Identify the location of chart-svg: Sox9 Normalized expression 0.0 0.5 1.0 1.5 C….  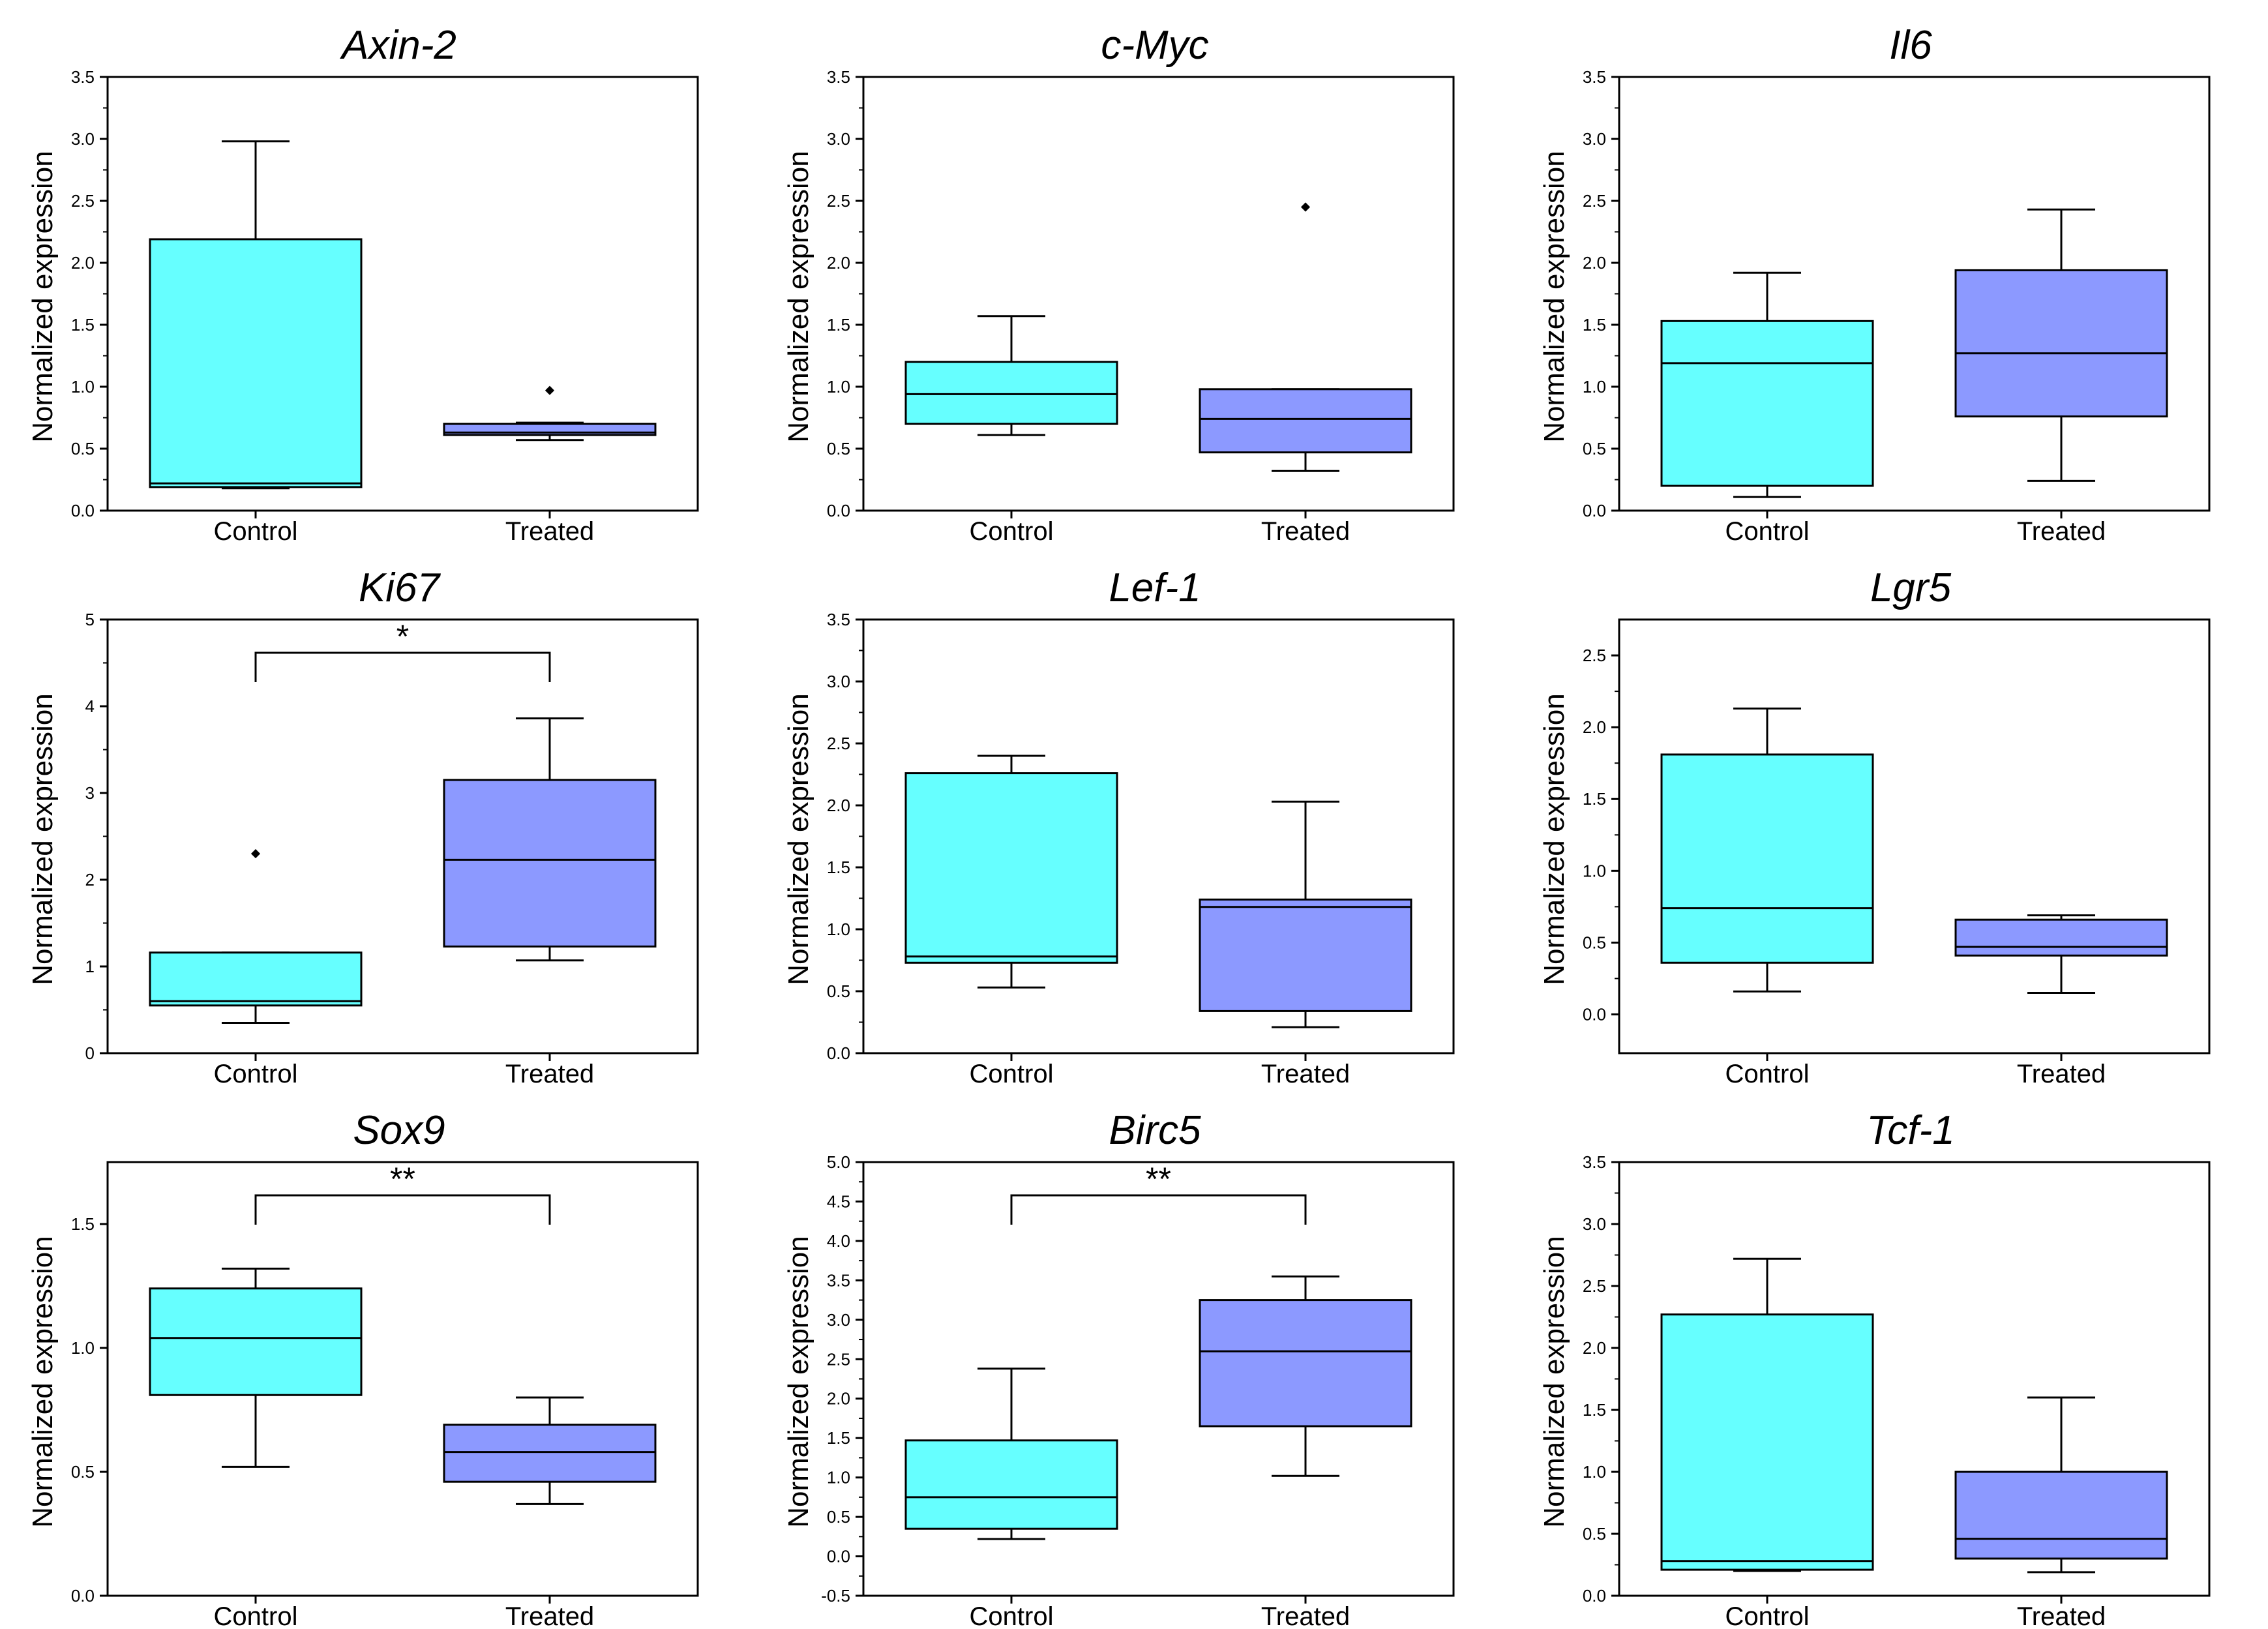
(363, 1368).